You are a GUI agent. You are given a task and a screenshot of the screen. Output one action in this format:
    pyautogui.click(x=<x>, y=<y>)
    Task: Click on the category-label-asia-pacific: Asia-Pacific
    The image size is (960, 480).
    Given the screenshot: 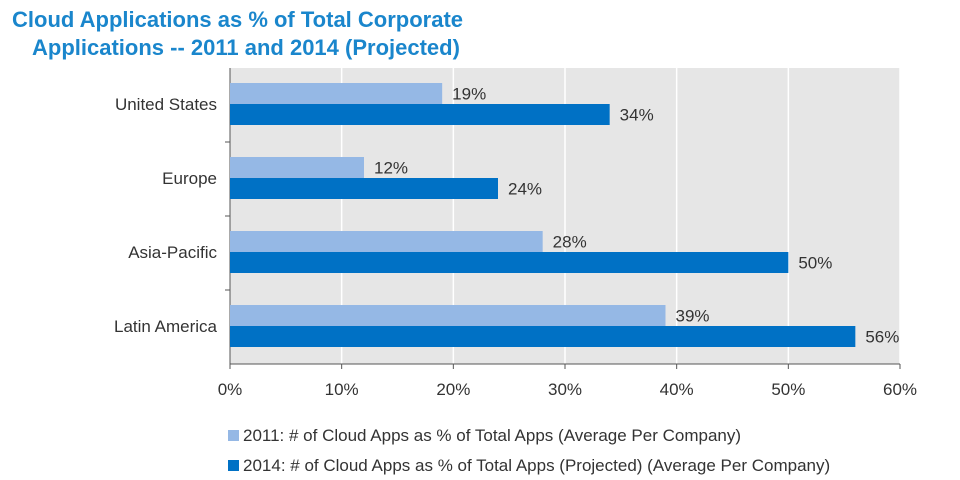 What is the action you would take?
    pyautogui.click(x=172, y=252)
    